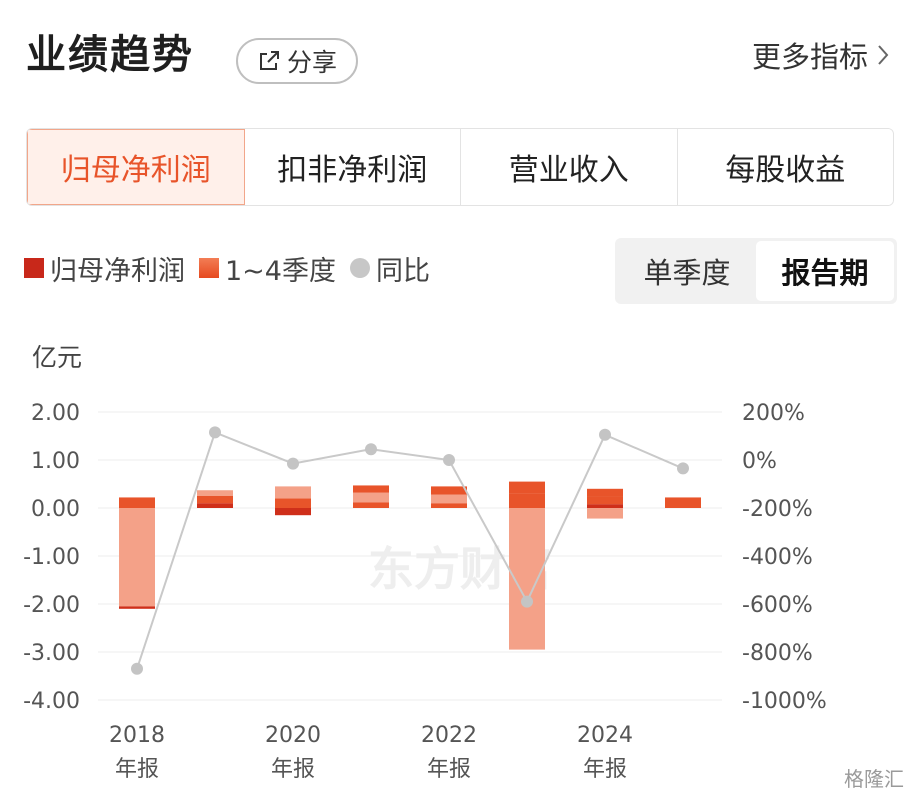 The image size is (912, 798). Describe the element at coordinates (209, 268) in the screenshot. I see `legend-swatch-light` at that location.